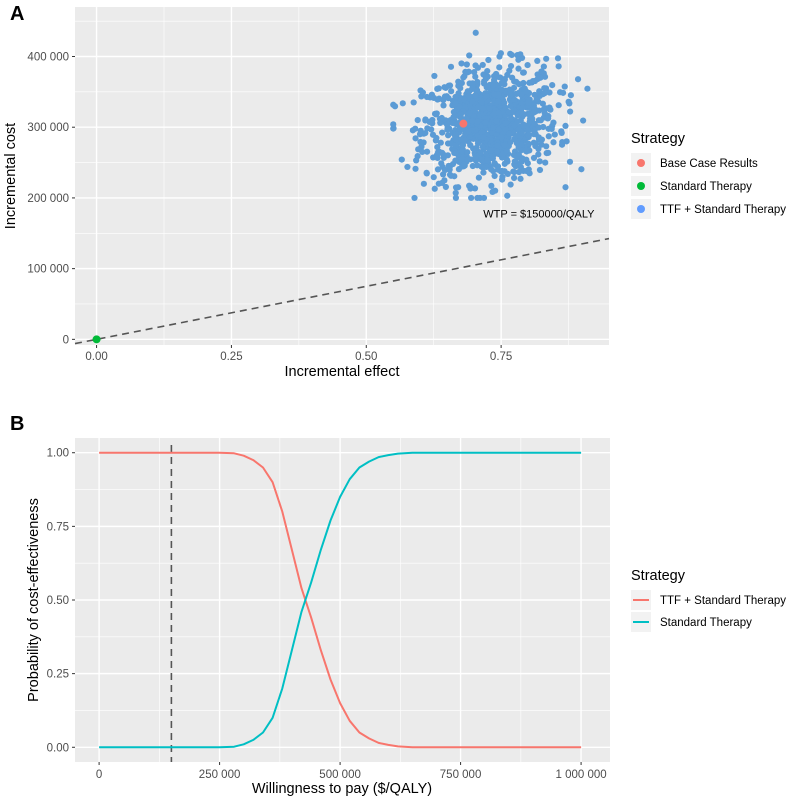  I want to click on x-tick-label: 500 000, so click(340, 775).